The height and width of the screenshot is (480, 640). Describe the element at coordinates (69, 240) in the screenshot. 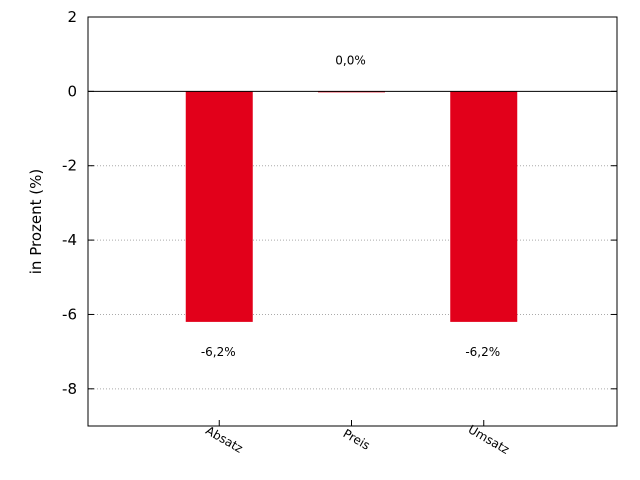

I see `y-tick-label: -4` at that location.